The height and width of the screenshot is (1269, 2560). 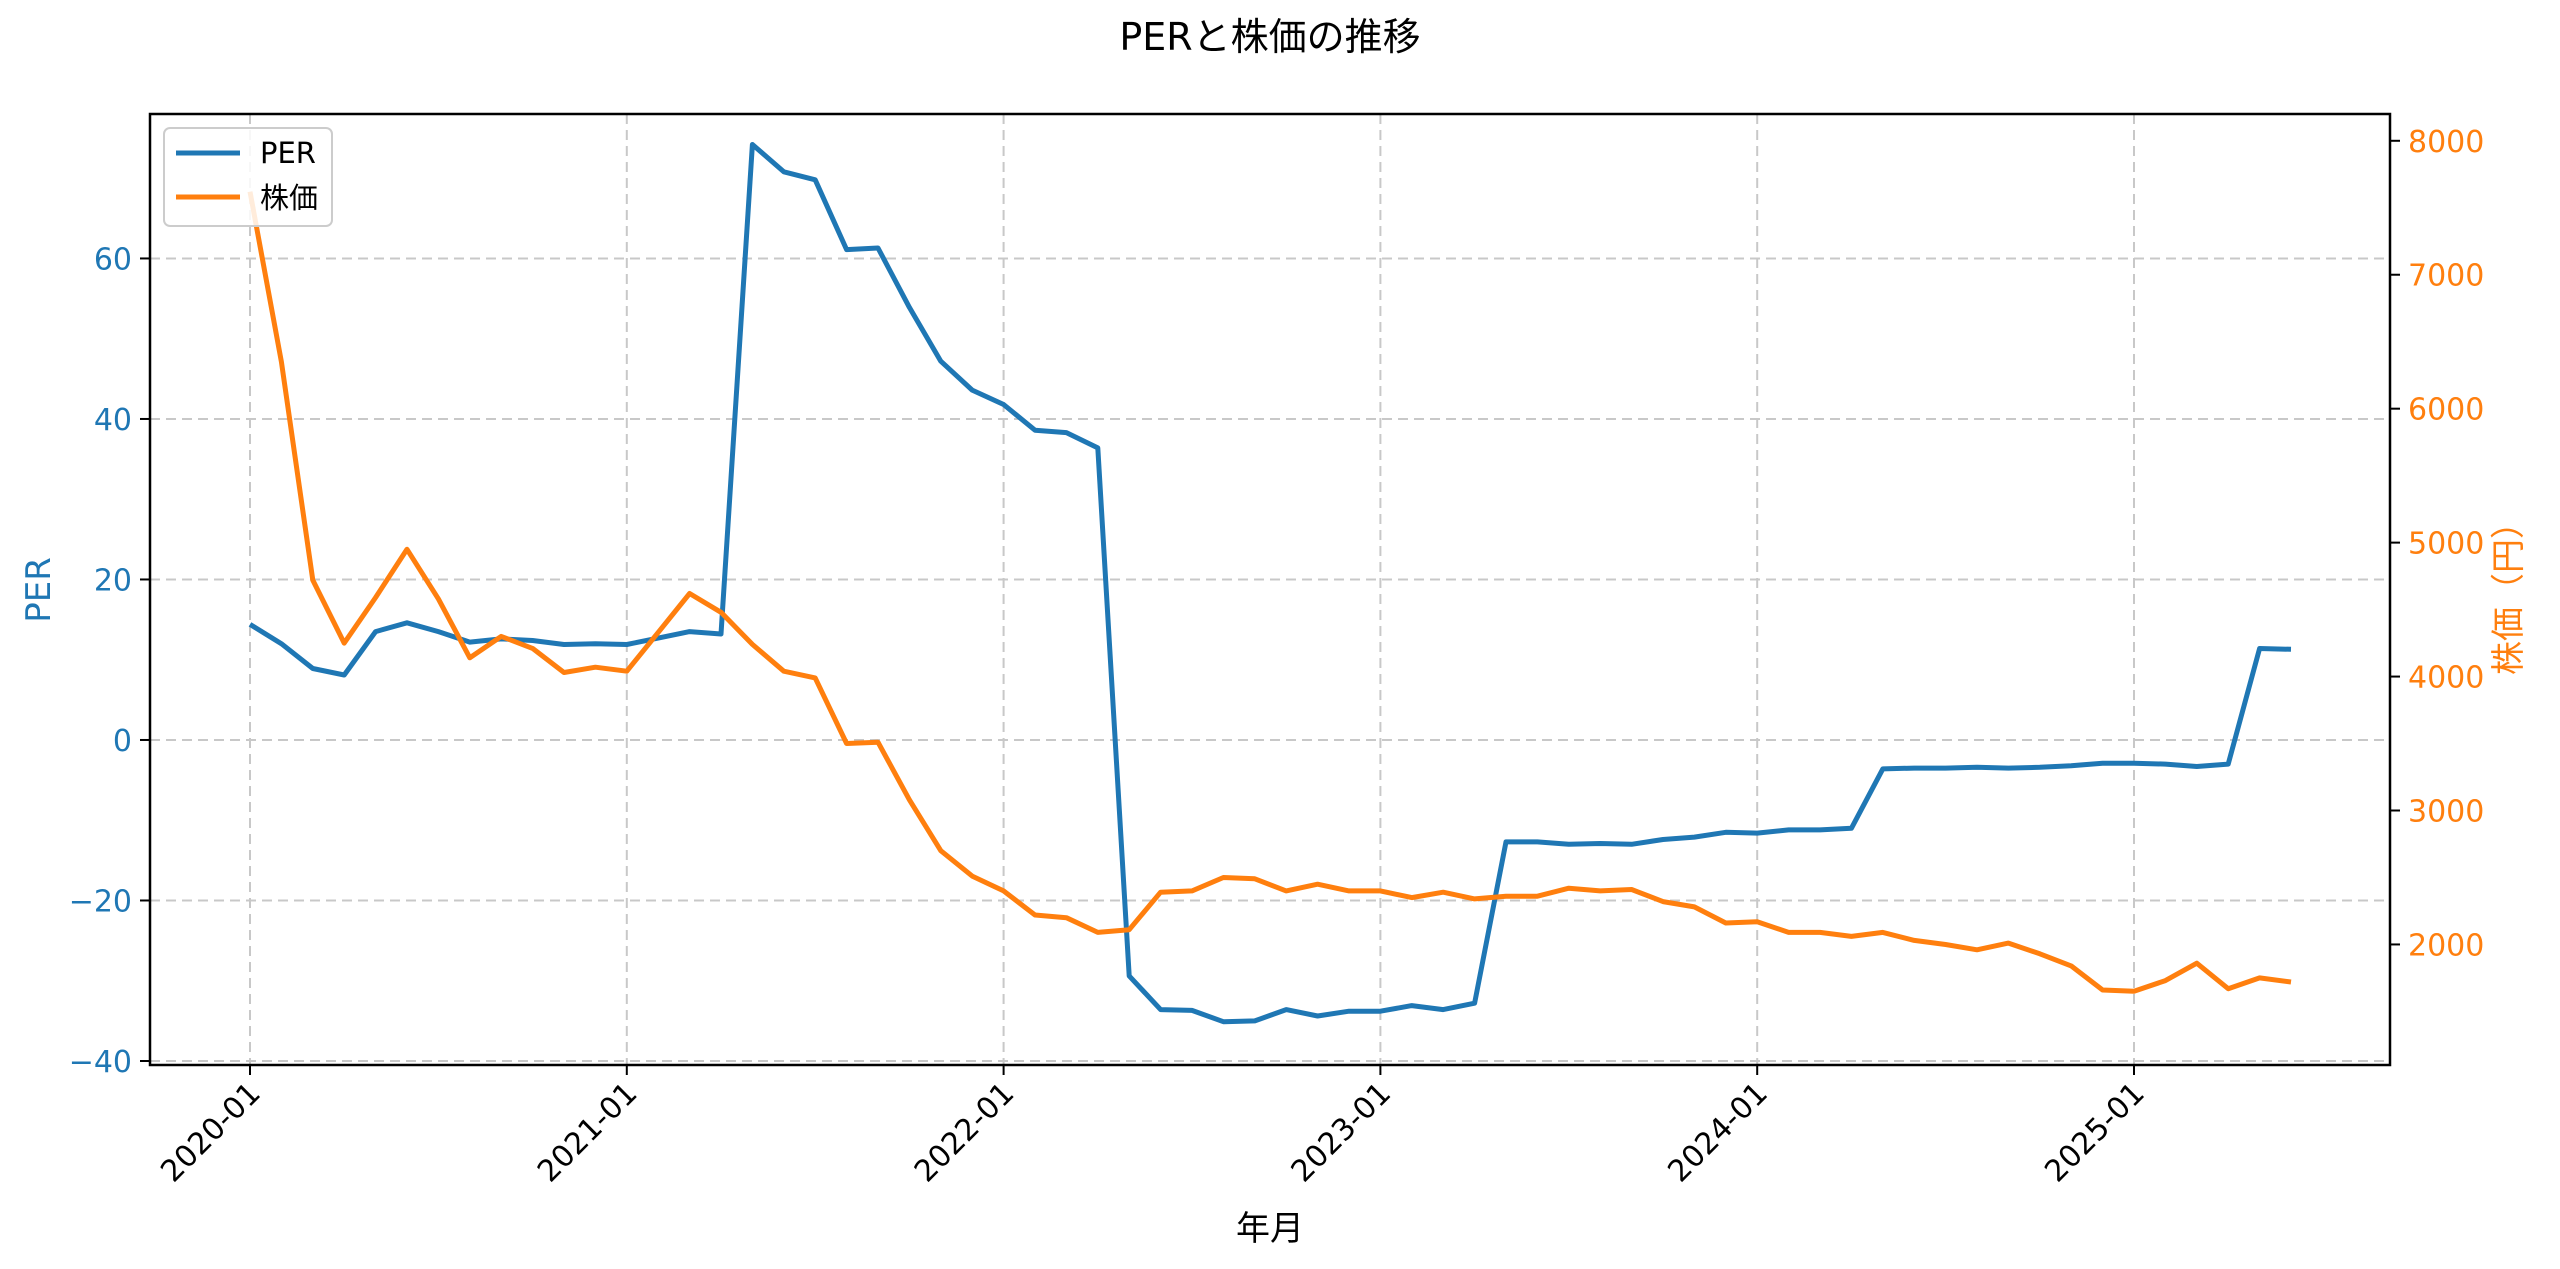 What do you see at coordinates (964, 1132) in the screenshot?
I see `x-tick-label: 2022-01` at bounding box center [964, 1132].